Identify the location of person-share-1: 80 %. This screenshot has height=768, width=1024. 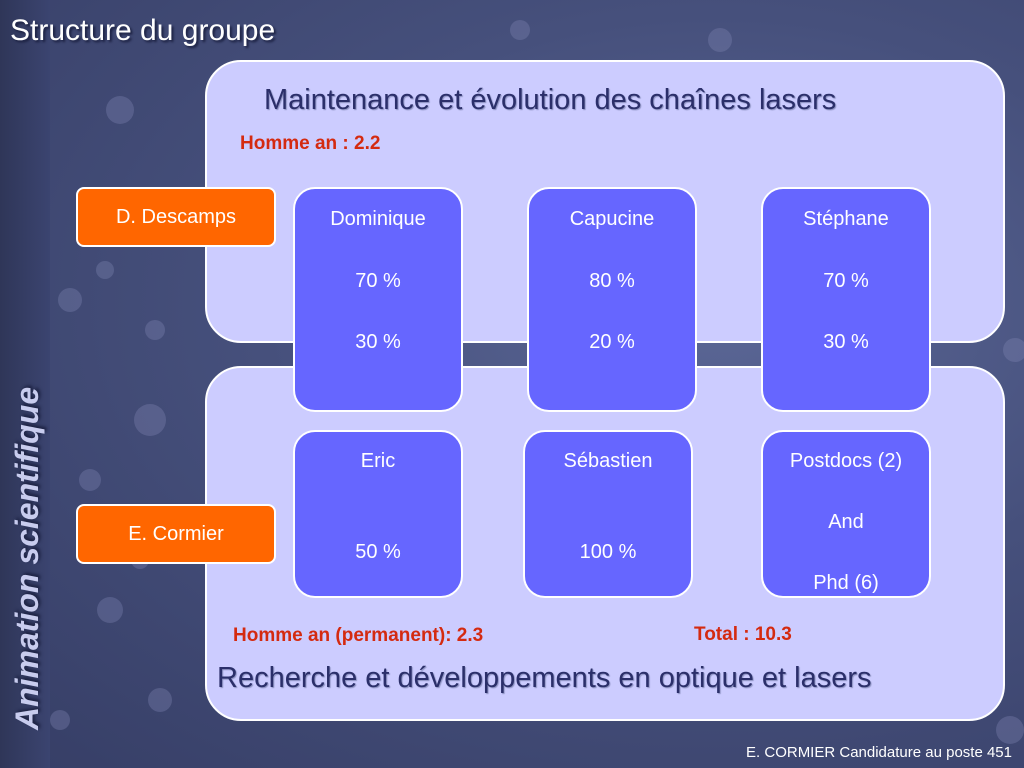
(612, 281).